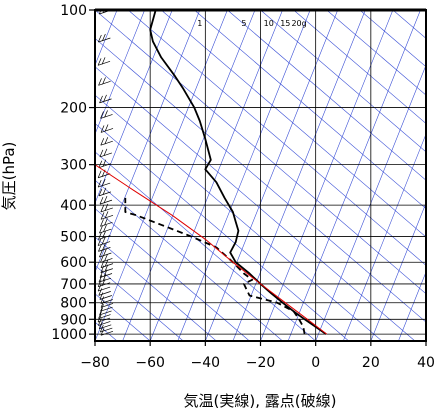  I want to click on mixing-ratio-labels: 1 5 10 15 20g, so click(251, 23).